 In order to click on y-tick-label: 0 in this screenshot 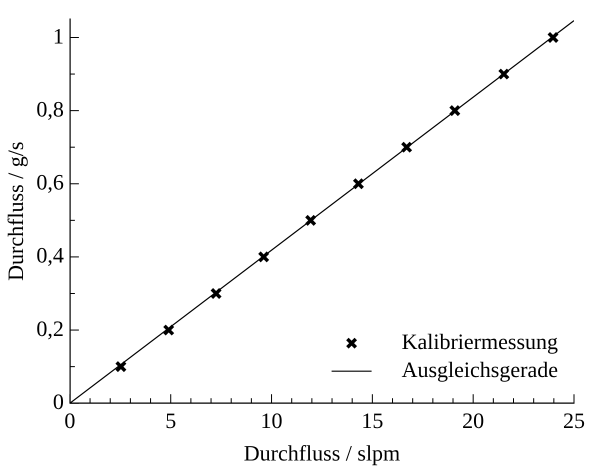, I will do `click(58, 401)`.